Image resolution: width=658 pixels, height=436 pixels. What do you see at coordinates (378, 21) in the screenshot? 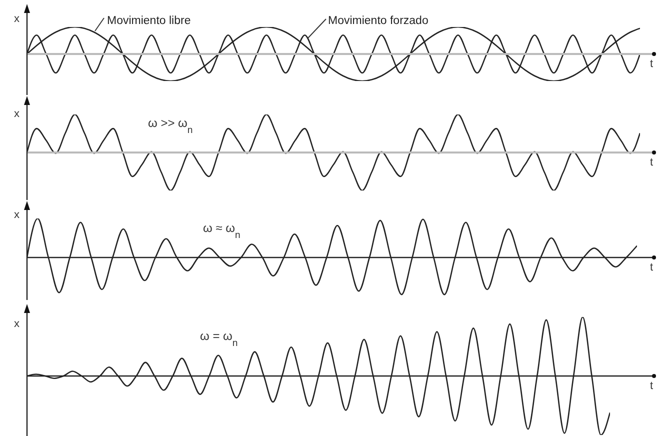
I see `series-label: Movimiento forzado` at bounding box center [378, 21].